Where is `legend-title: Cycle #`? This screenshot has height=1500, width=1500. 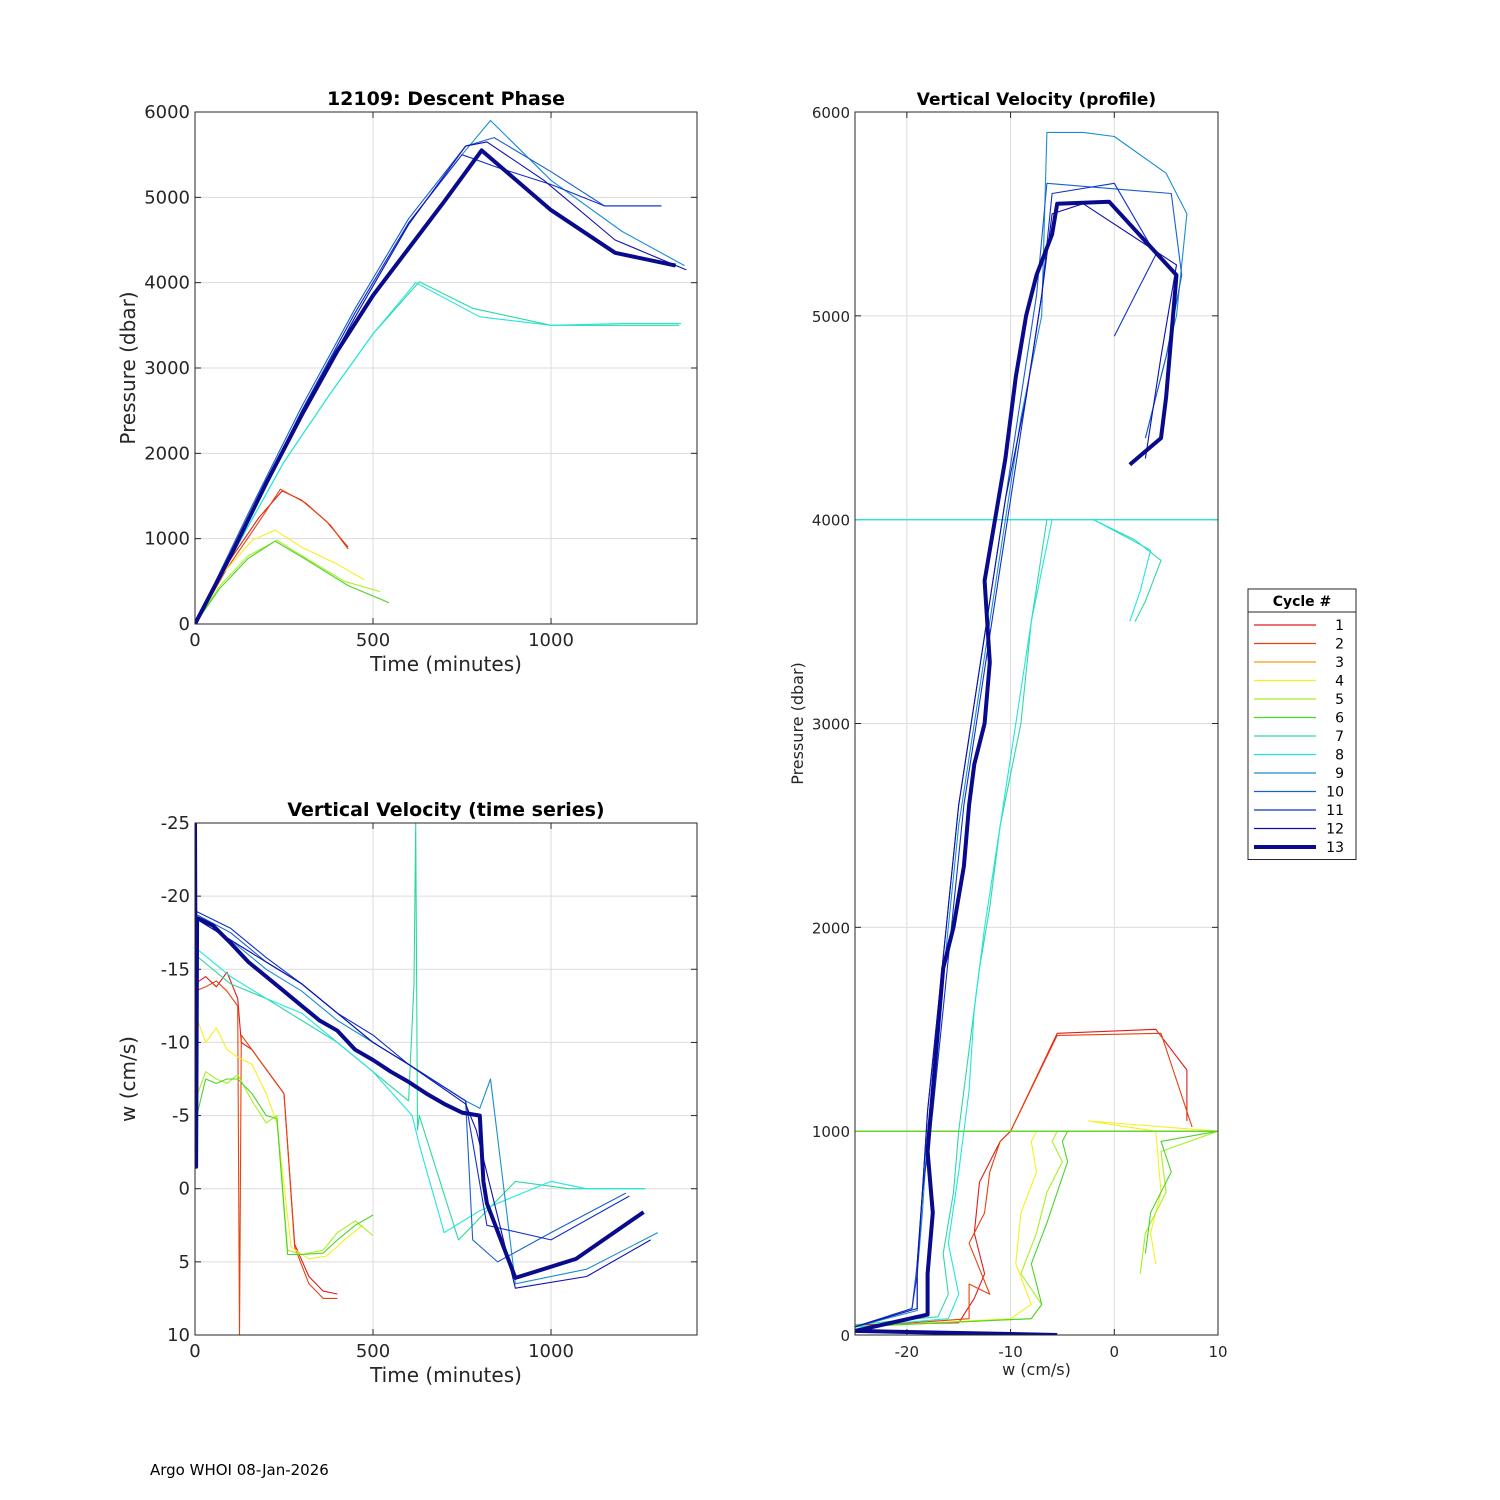 legend-title: Cycle # is located at coordinates (1302, 602).